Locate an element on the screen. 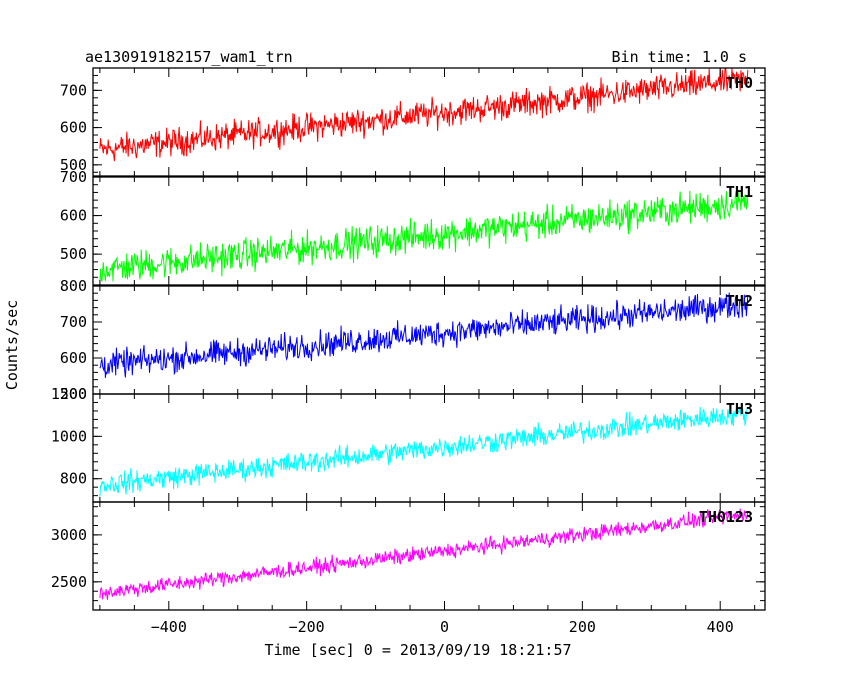  panel-th0: 500 600 700 TH0 is located at coordinates (413, 122).